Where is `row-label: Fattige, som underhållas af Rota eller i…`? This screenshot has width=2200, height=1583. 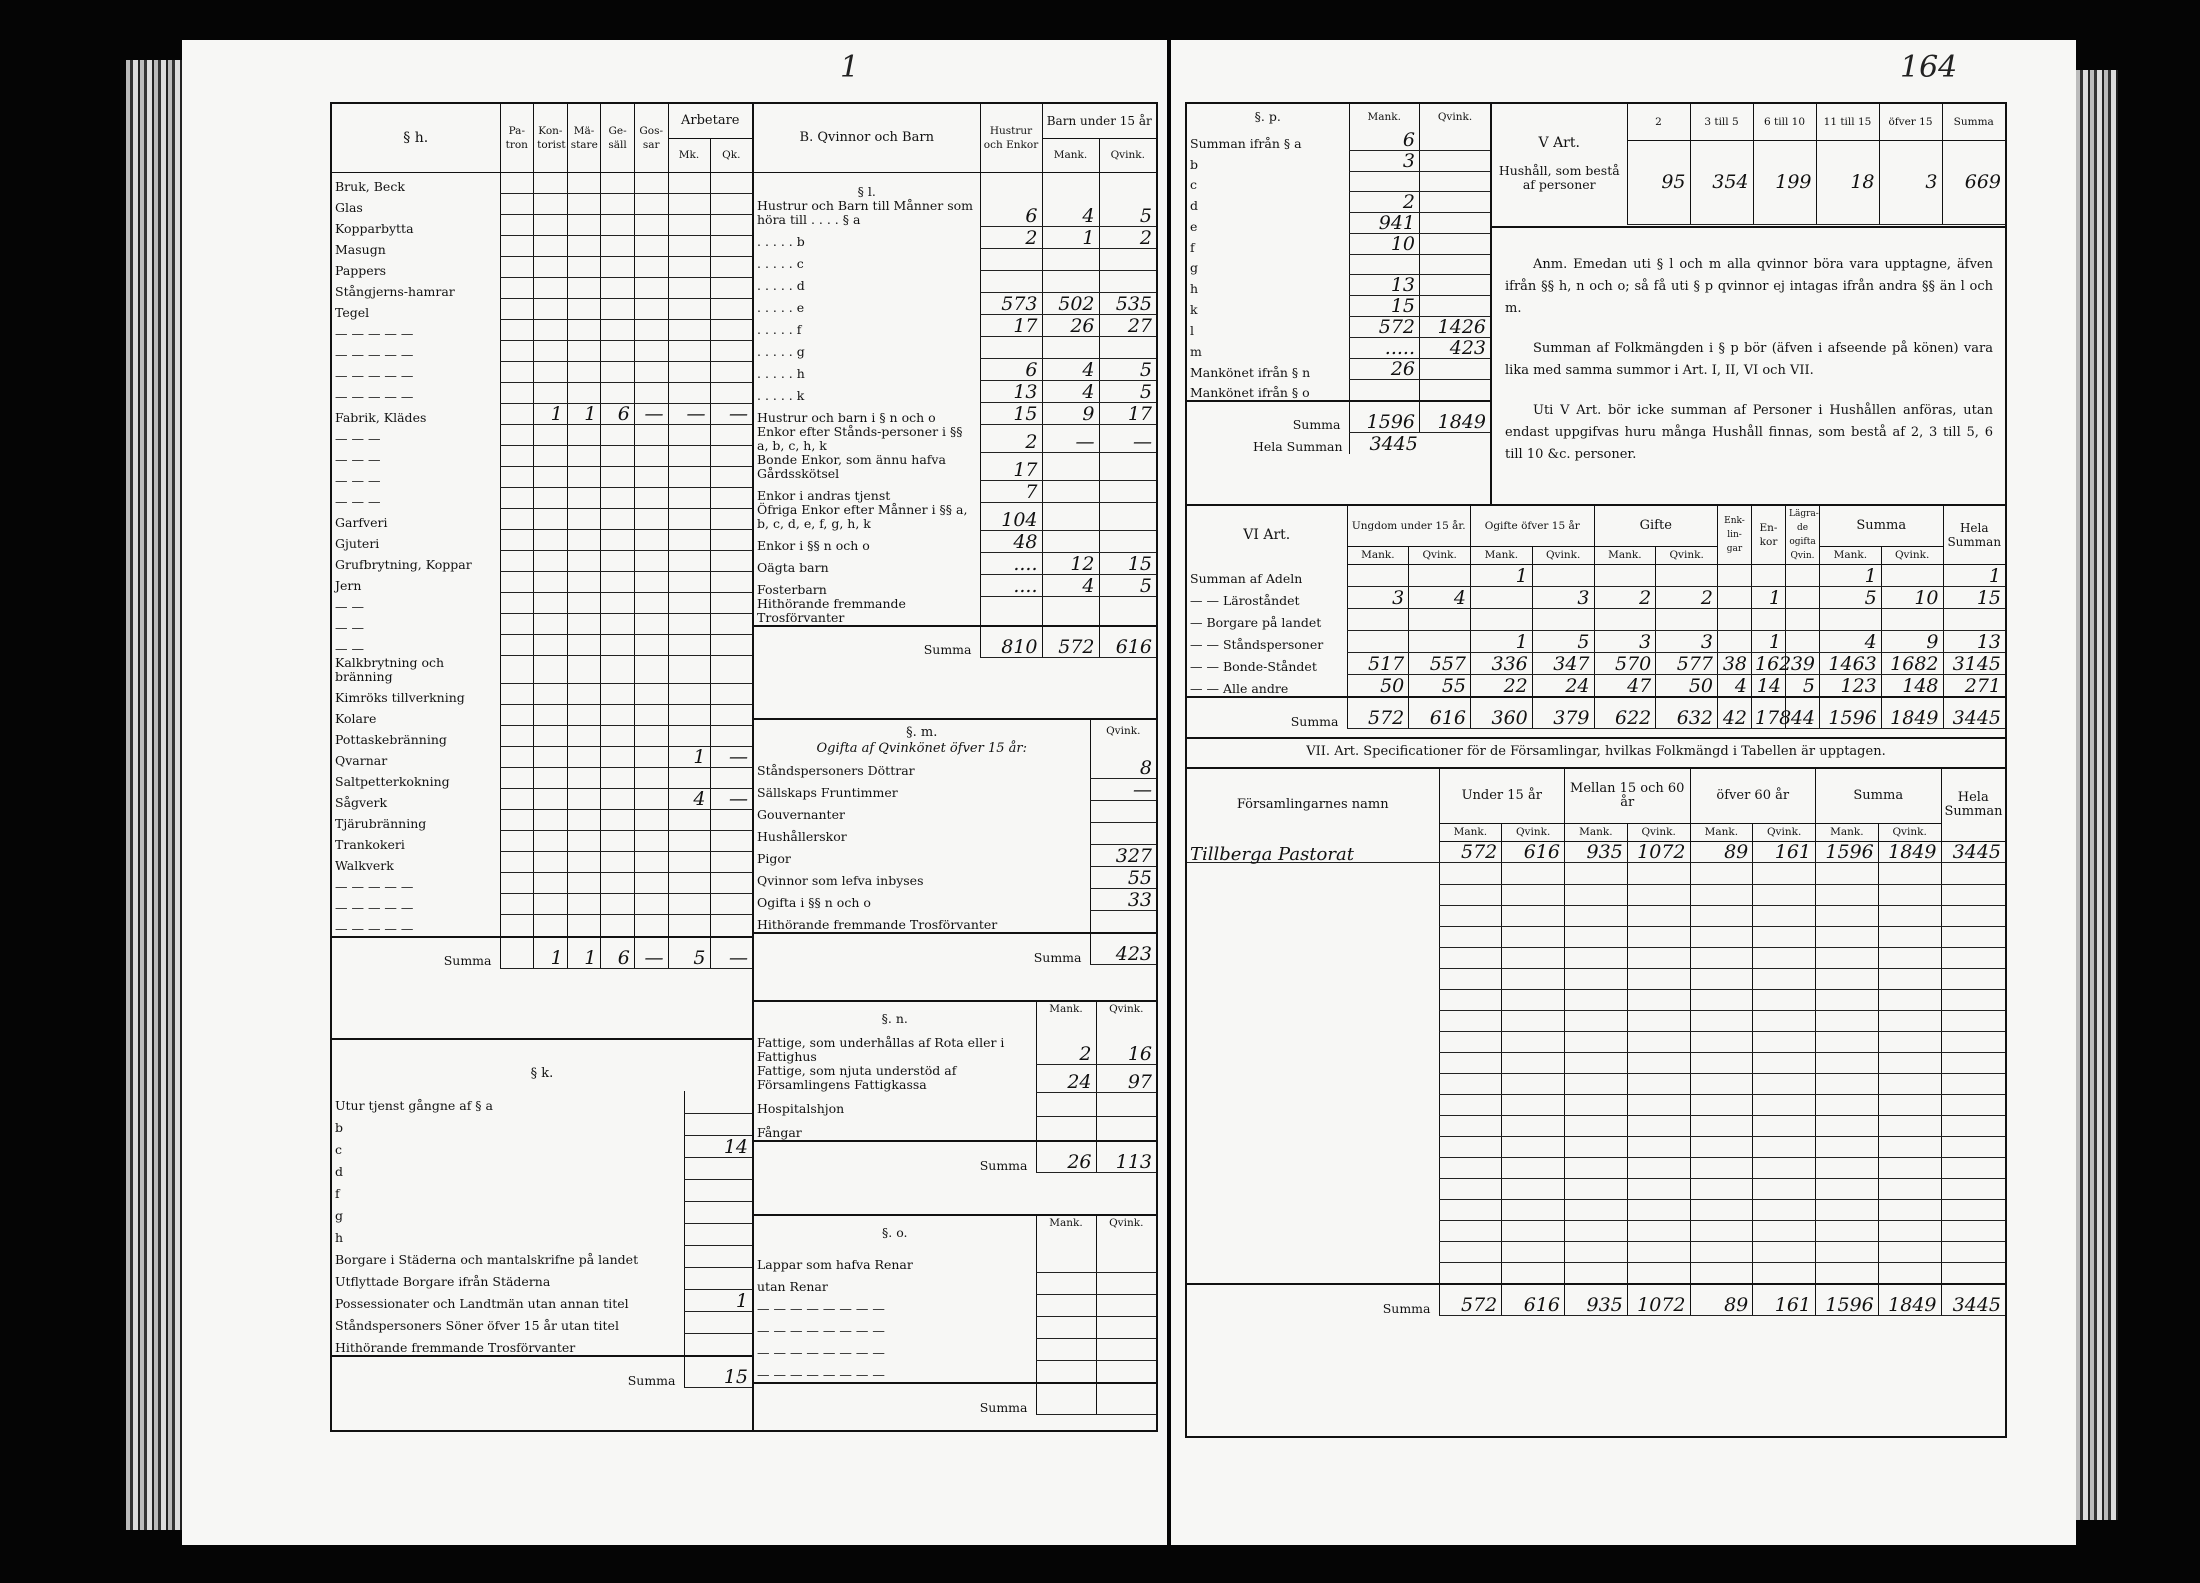 row-label: Fattige, som underhållas af Rota eller i… is located at coordinates (881, 1049).